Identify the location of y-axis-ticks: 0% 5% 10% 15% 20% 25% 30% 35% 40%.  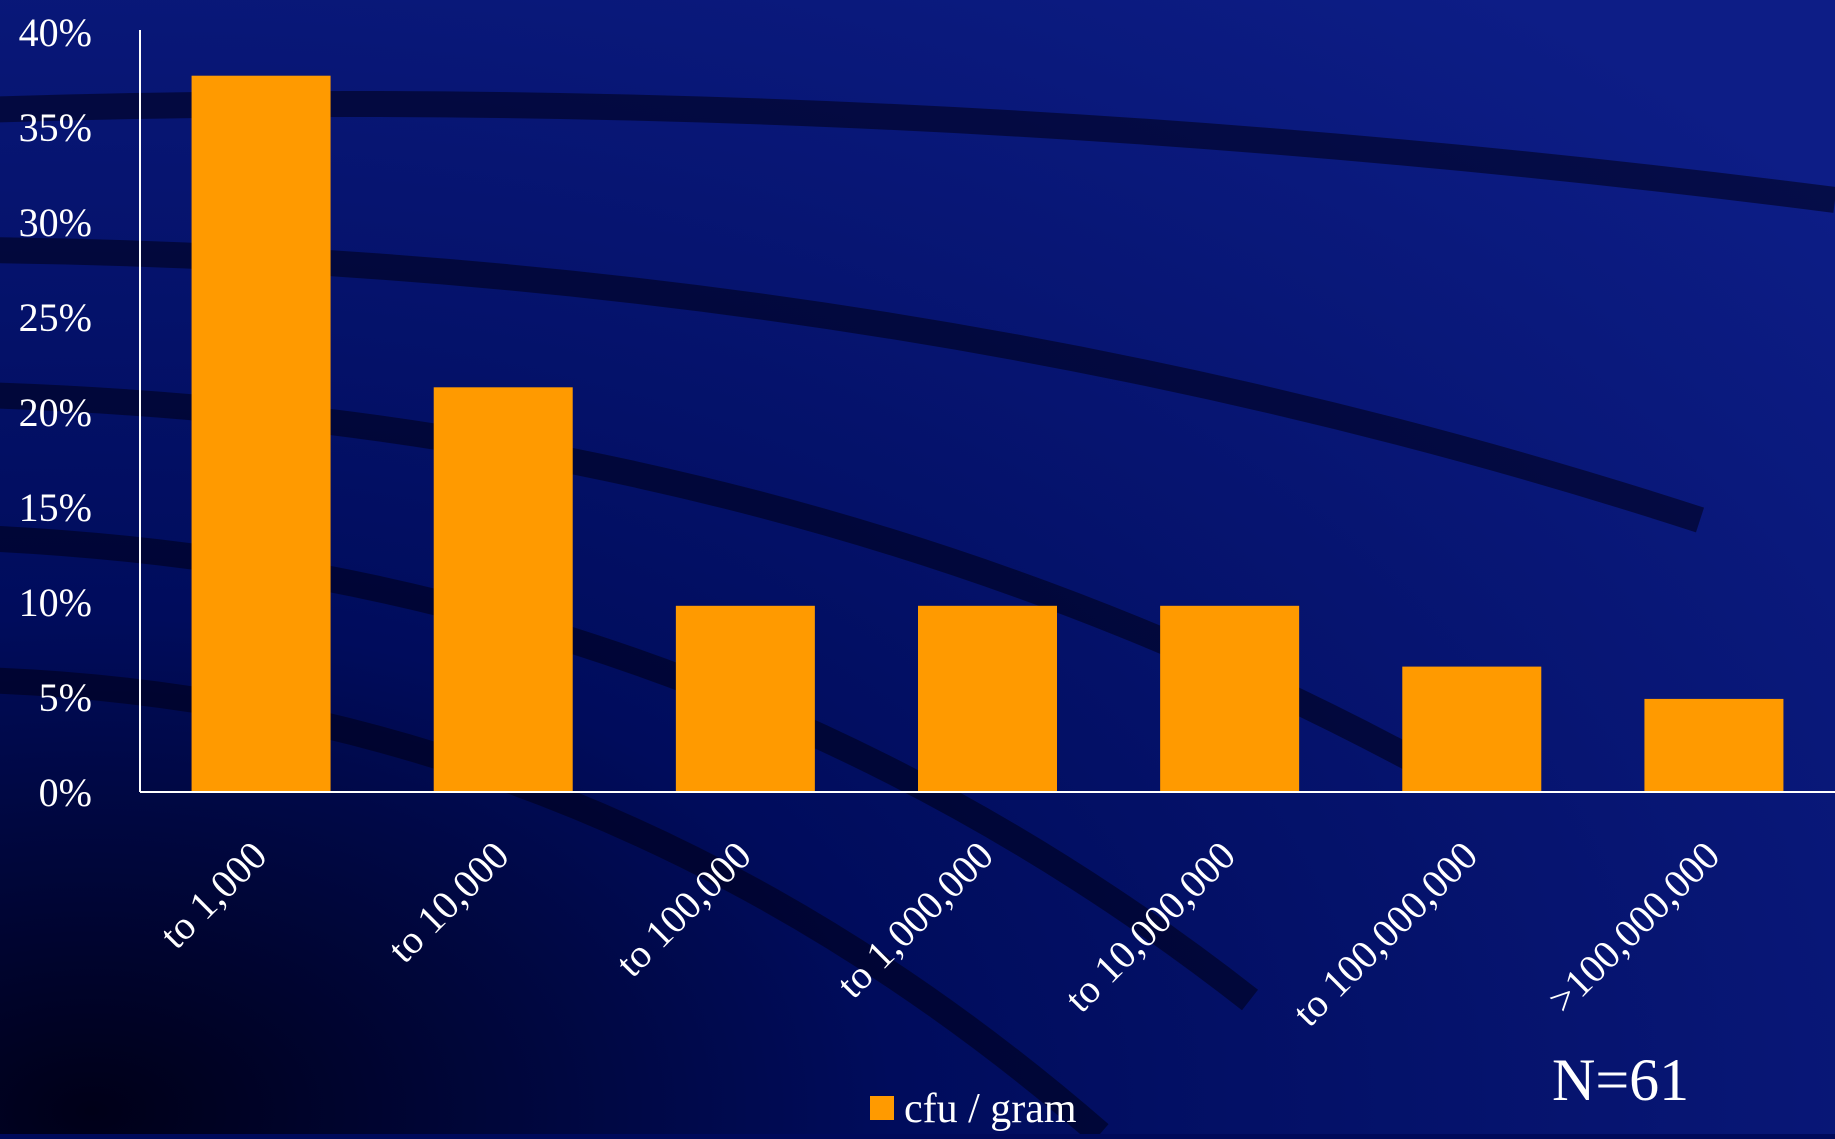
(55, 412).